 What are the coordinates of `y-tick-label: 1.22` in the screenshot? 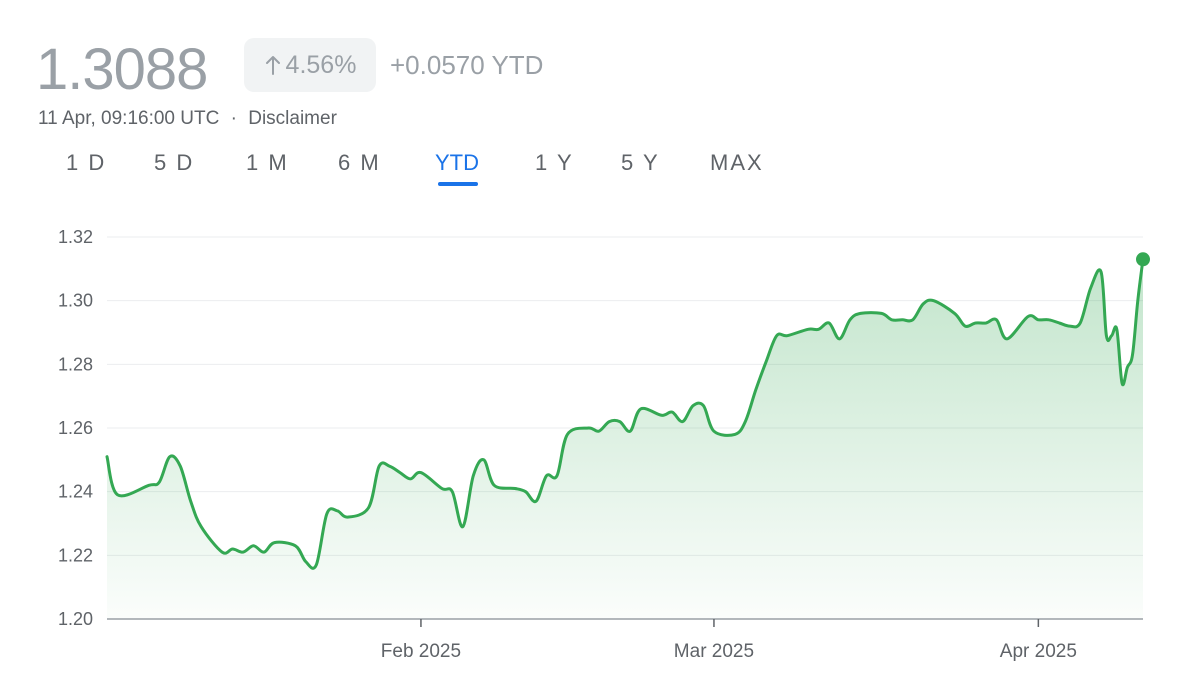 It's located at (75, 555).